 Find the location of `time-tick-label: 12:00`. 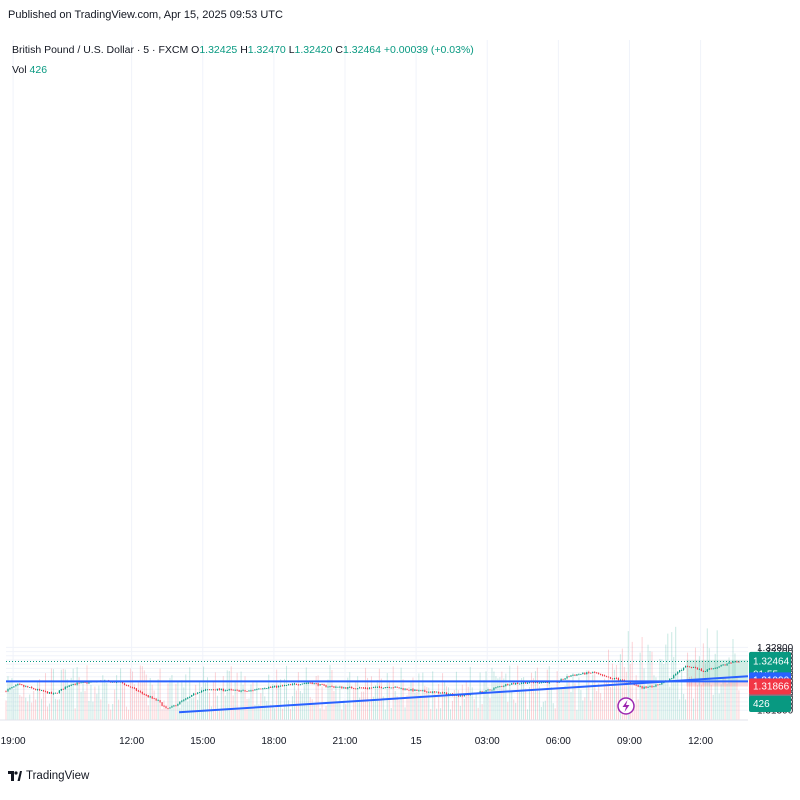

time-tick-label: 12:00 is located at coordinates (700, 741).